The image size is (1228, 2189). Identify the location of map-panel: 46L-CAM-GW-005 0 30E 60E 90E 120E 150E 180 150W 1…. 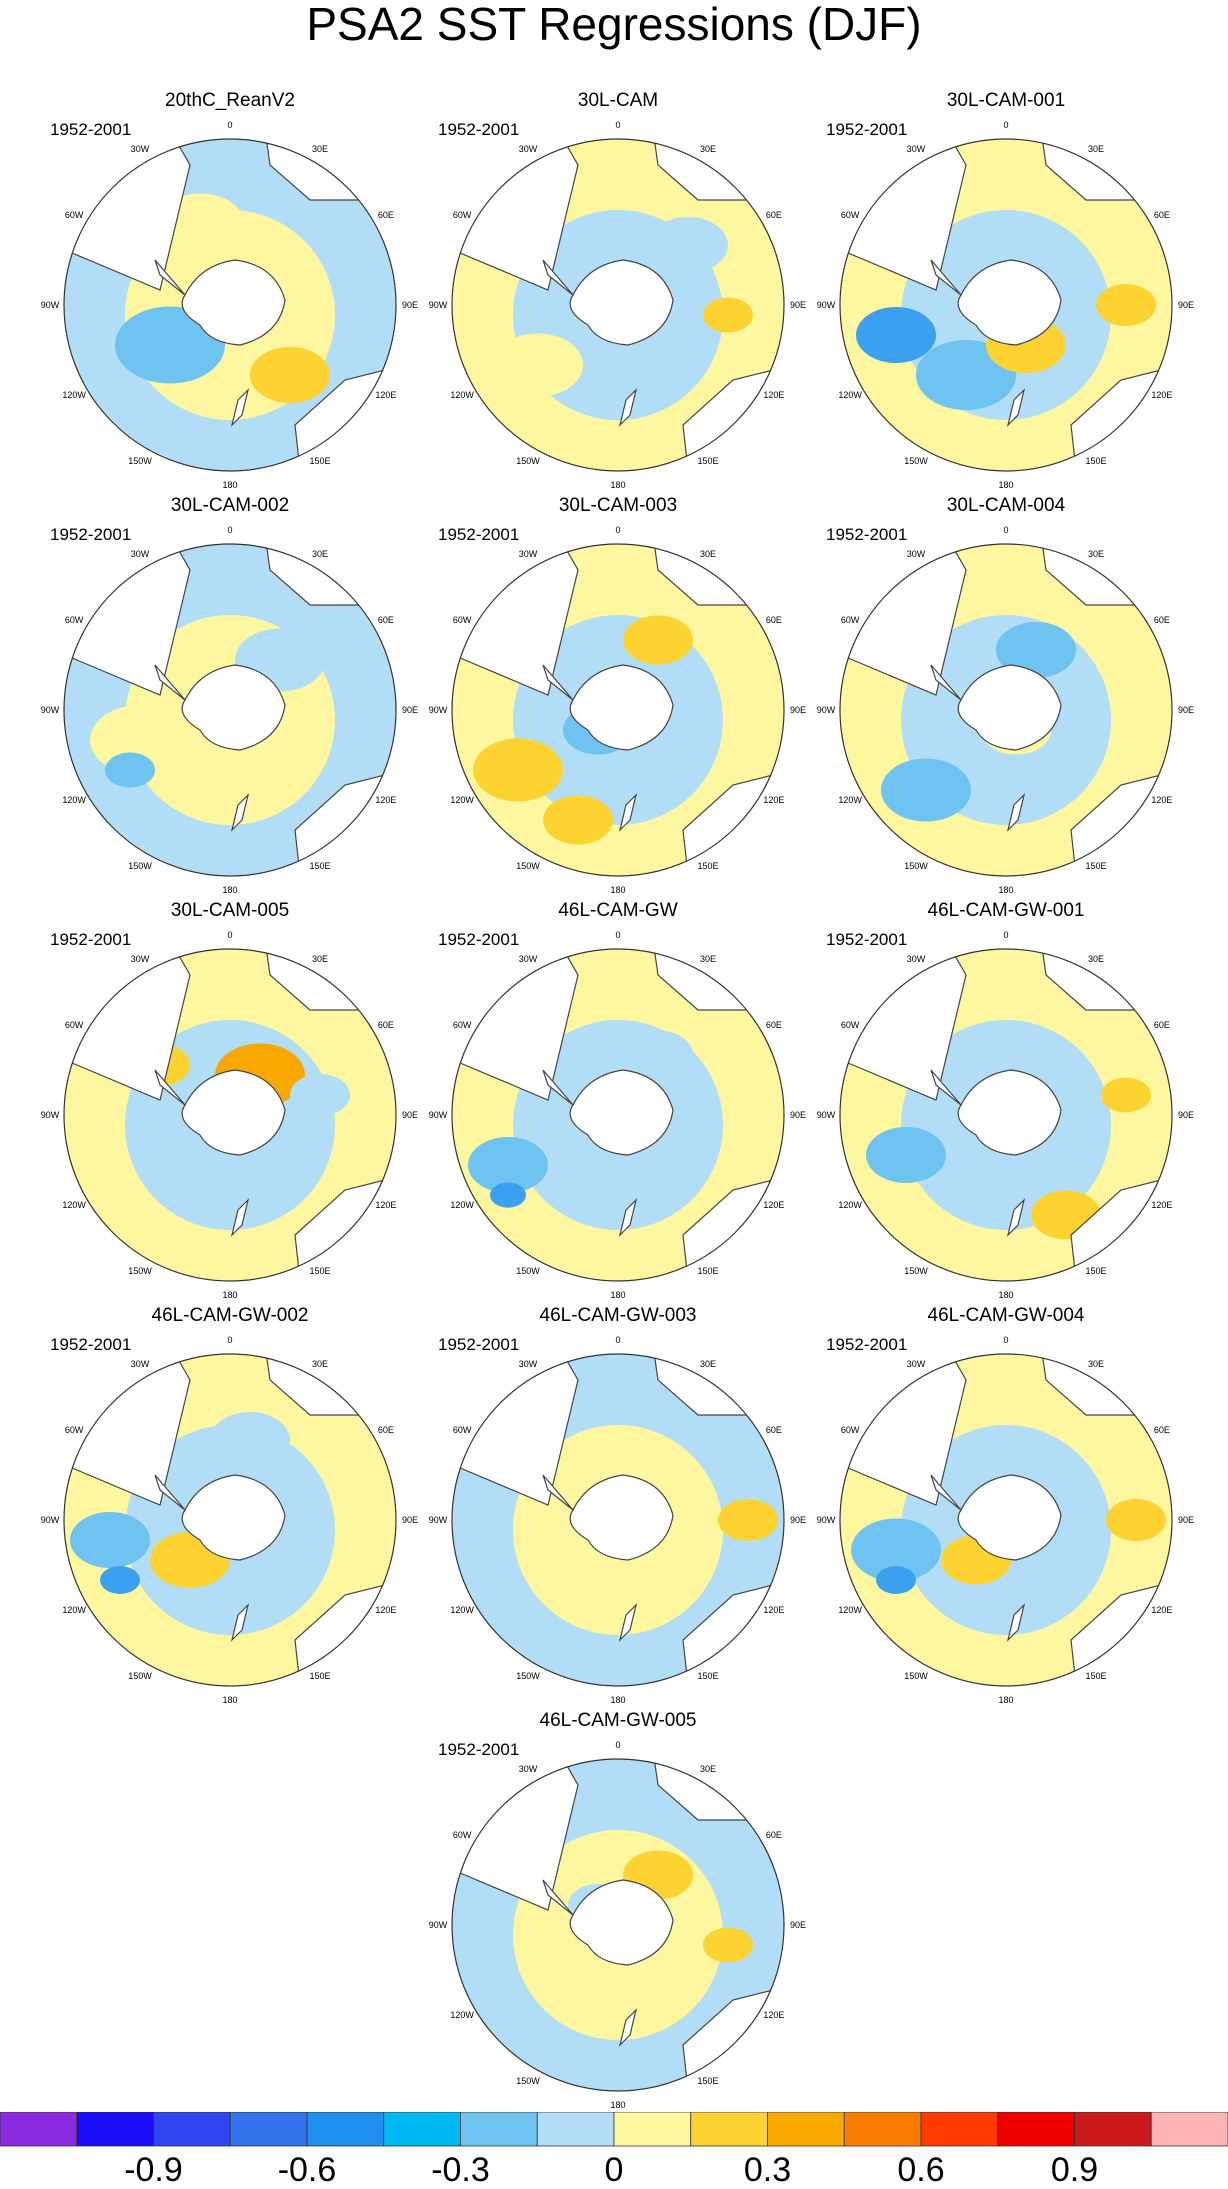
(618, 1910).